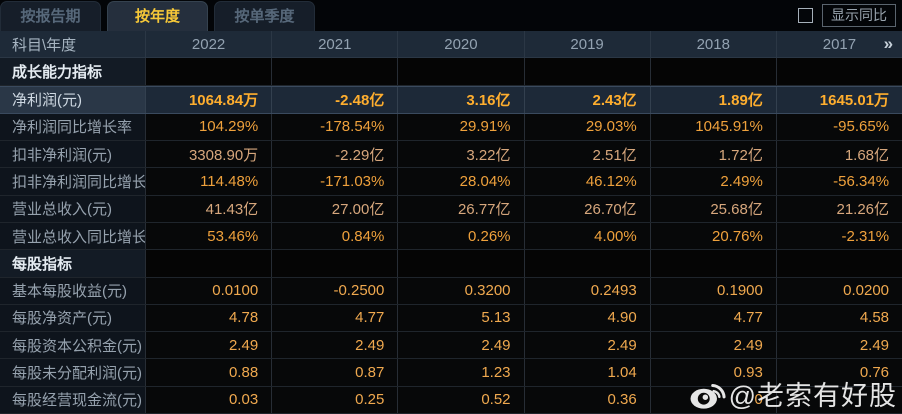  What do you see at coordinates (334, 127) in the screenshot?
I see `value-cell: -178.54%` at bounding box center [334, 127].